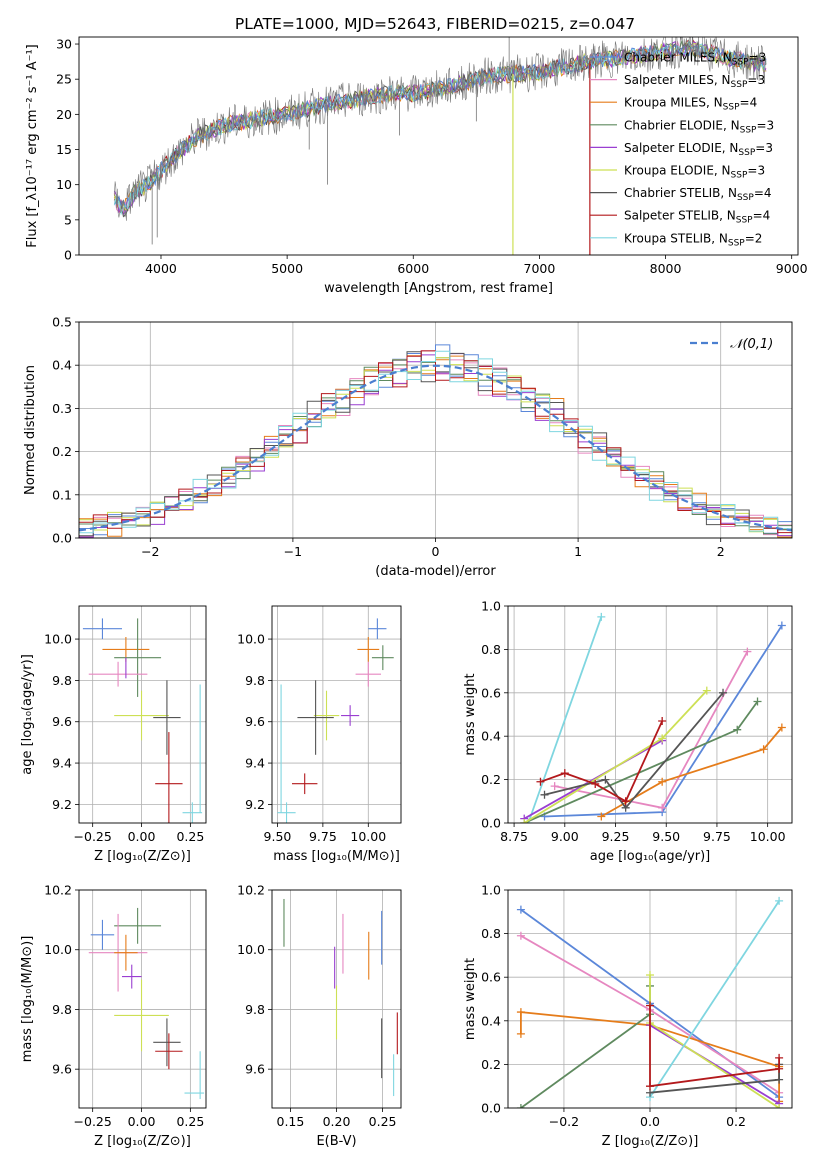 This screenshot has width=819, height=1170. Describe the element at coordinates (690, 104) in the screenshot. I see `legend-entry-kroupa-miles: Kroupa MILES, NSSP=4` at that location.